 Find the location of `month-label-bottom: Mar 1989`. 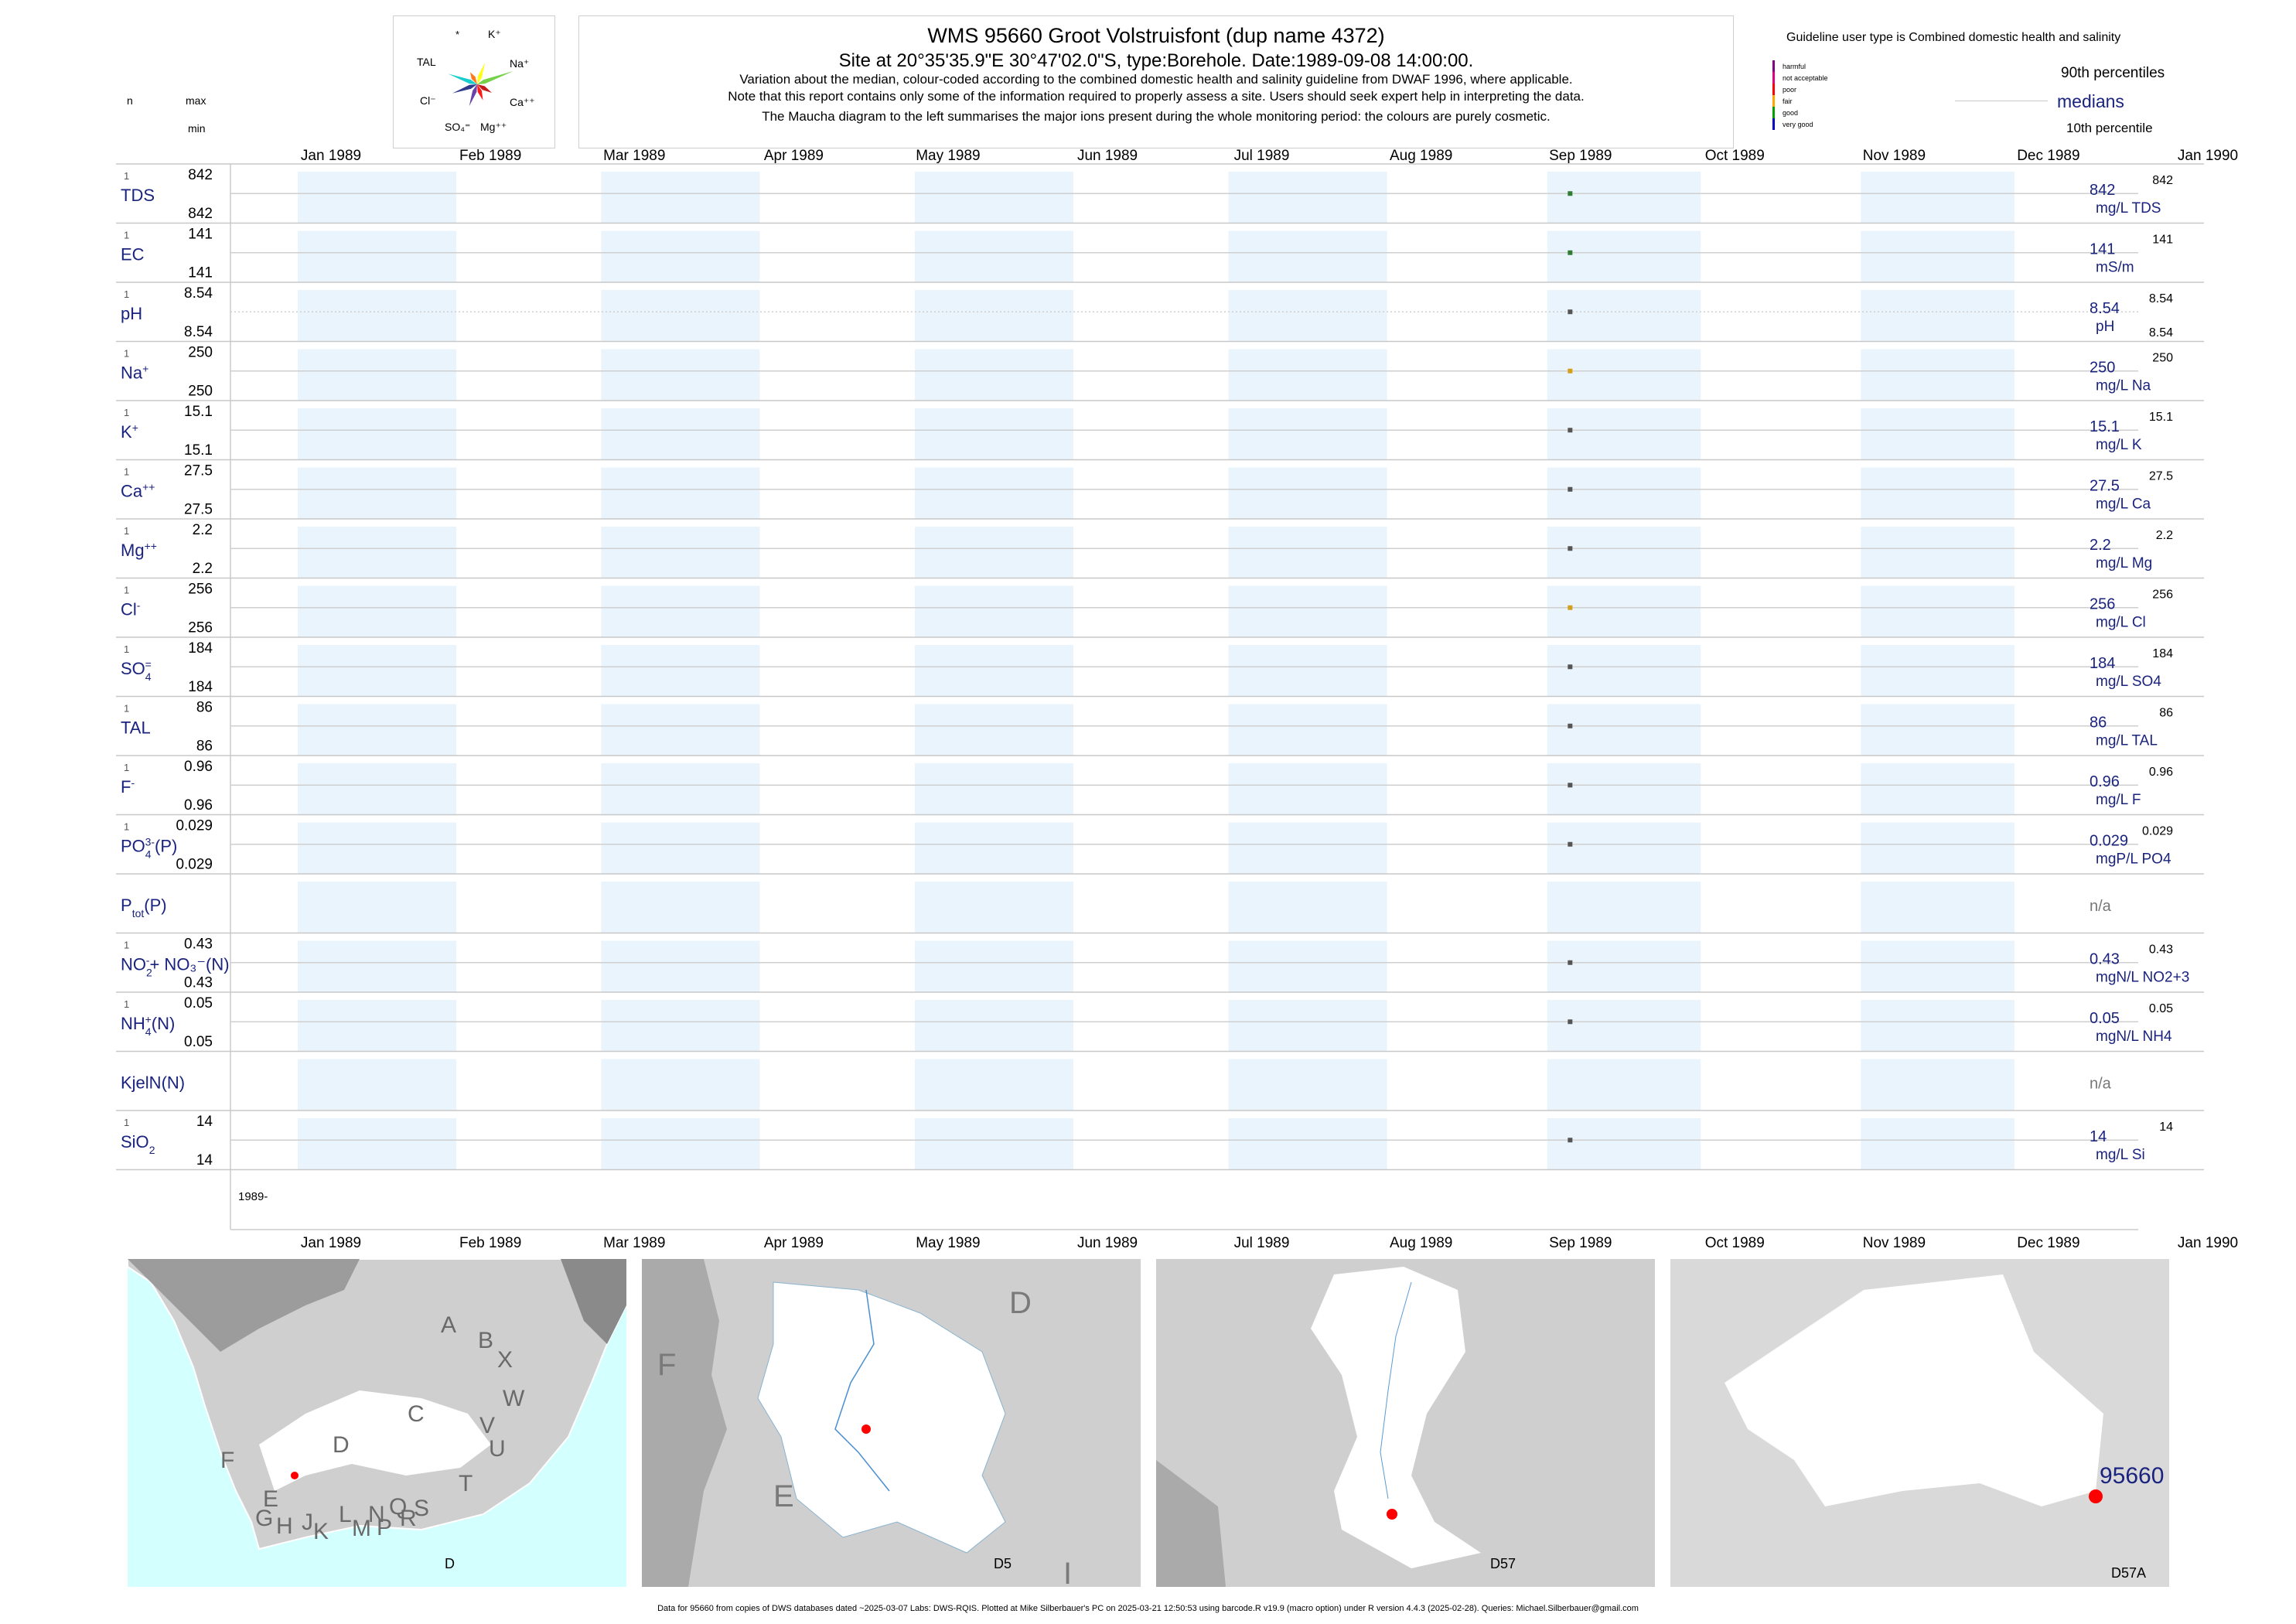

month-label-bottom: Mar 1989 is located at coordinates (634, 1243).